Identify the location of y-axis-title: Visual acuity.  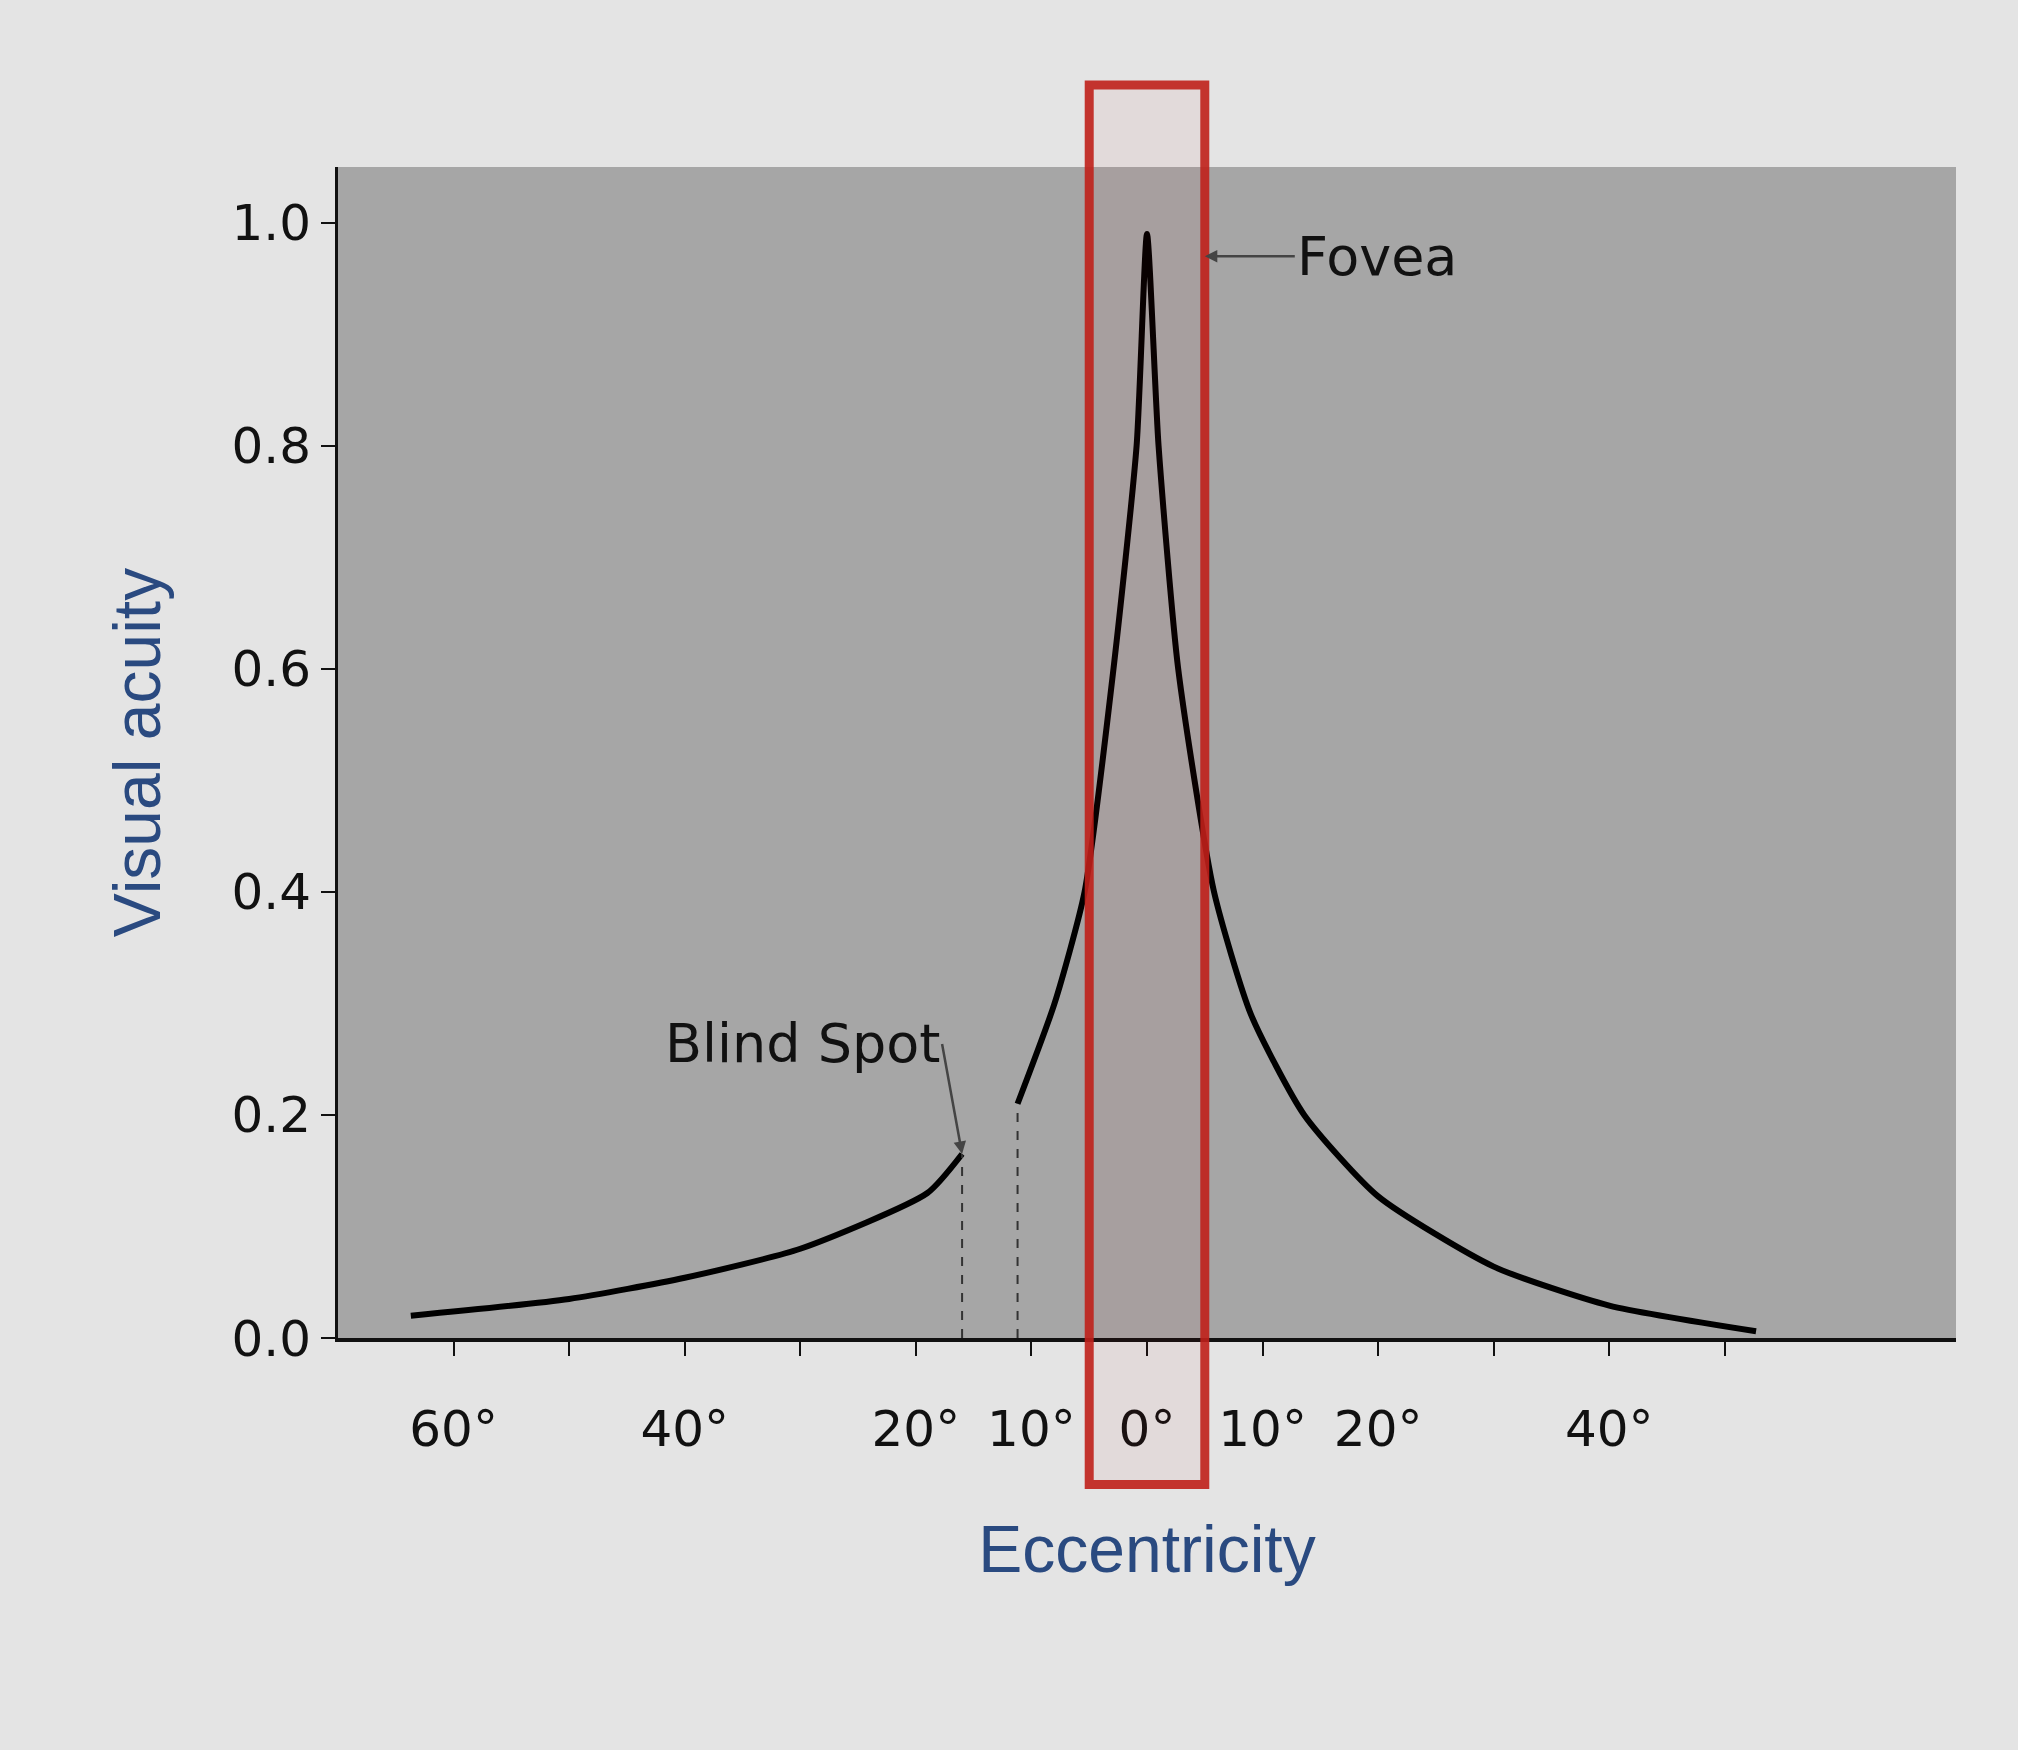
(136, 752).